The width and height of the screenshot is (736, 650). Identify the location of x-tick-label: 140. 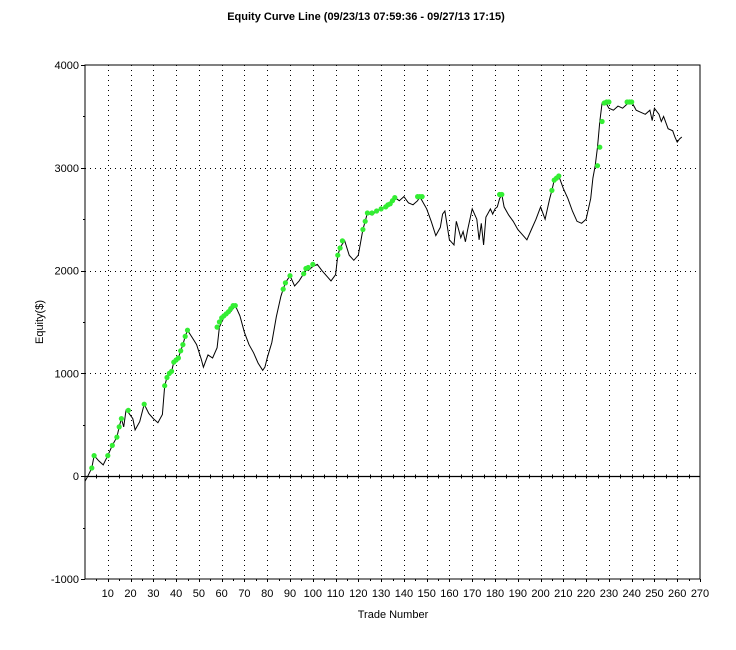
(404, 594).